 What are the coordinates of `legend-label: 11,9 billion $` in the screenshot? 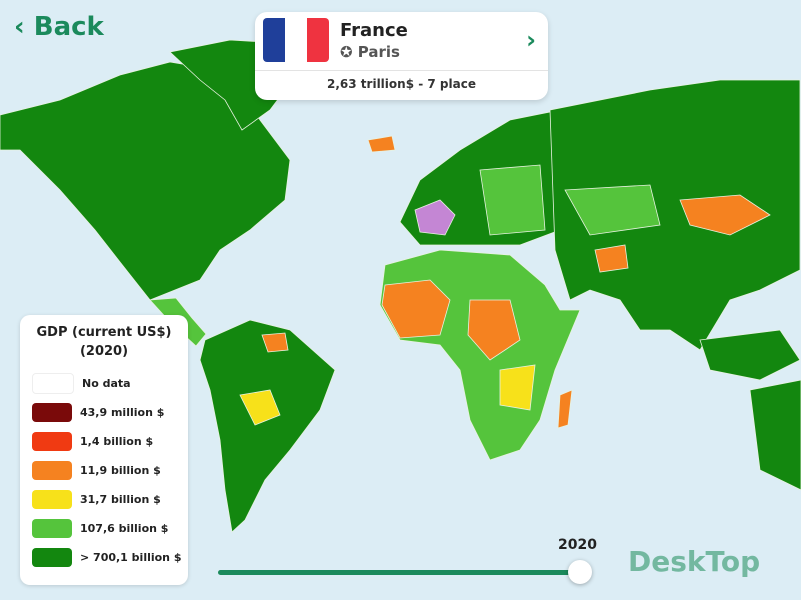 It's located at (120, 470).